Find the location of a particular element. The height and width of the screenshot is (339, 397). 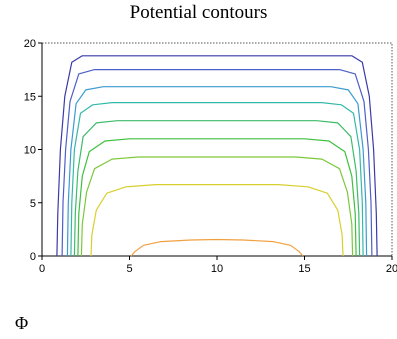

y-tick-label: 20 is located at coordinates (30, 44).